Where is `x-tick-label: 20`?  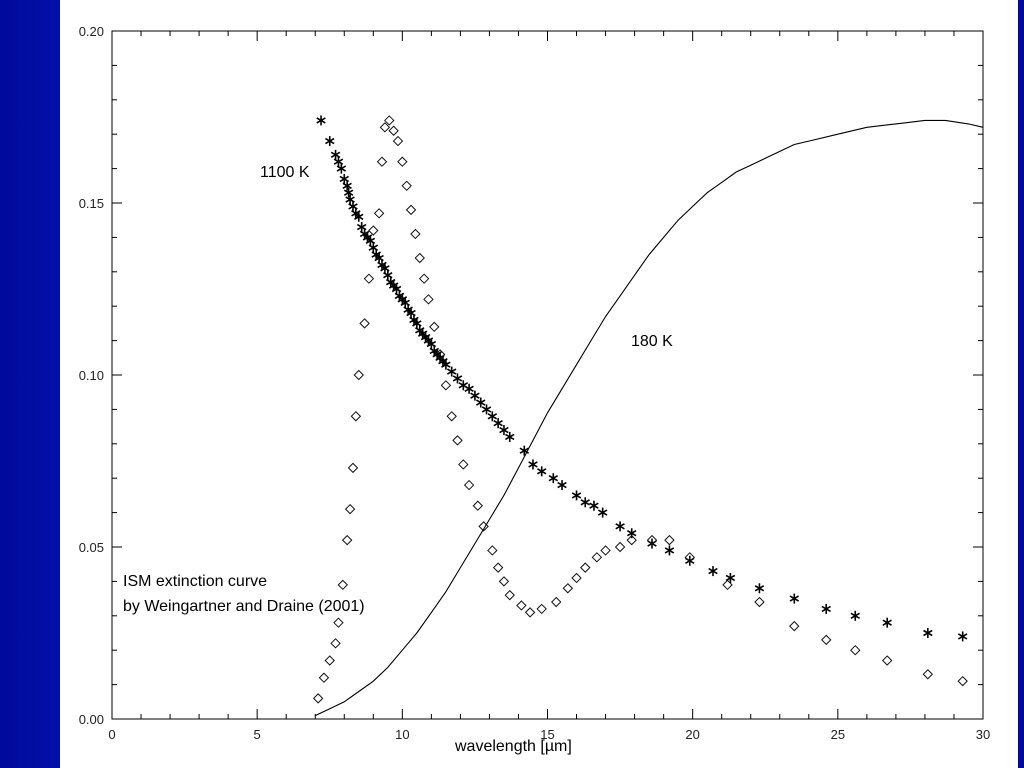
x-tick-label: 20 is located at coordinates (692, 734).